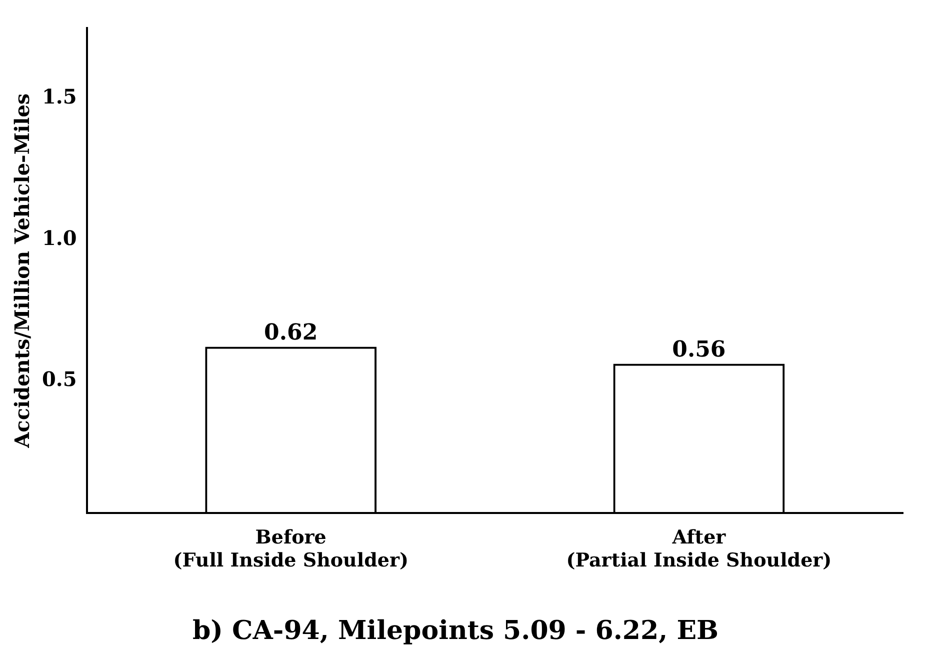 The image size is (925, 671). Describe the element at coordinates (59, 96) in the screenshot. I see `y-tick-label: 1.5` at that location.